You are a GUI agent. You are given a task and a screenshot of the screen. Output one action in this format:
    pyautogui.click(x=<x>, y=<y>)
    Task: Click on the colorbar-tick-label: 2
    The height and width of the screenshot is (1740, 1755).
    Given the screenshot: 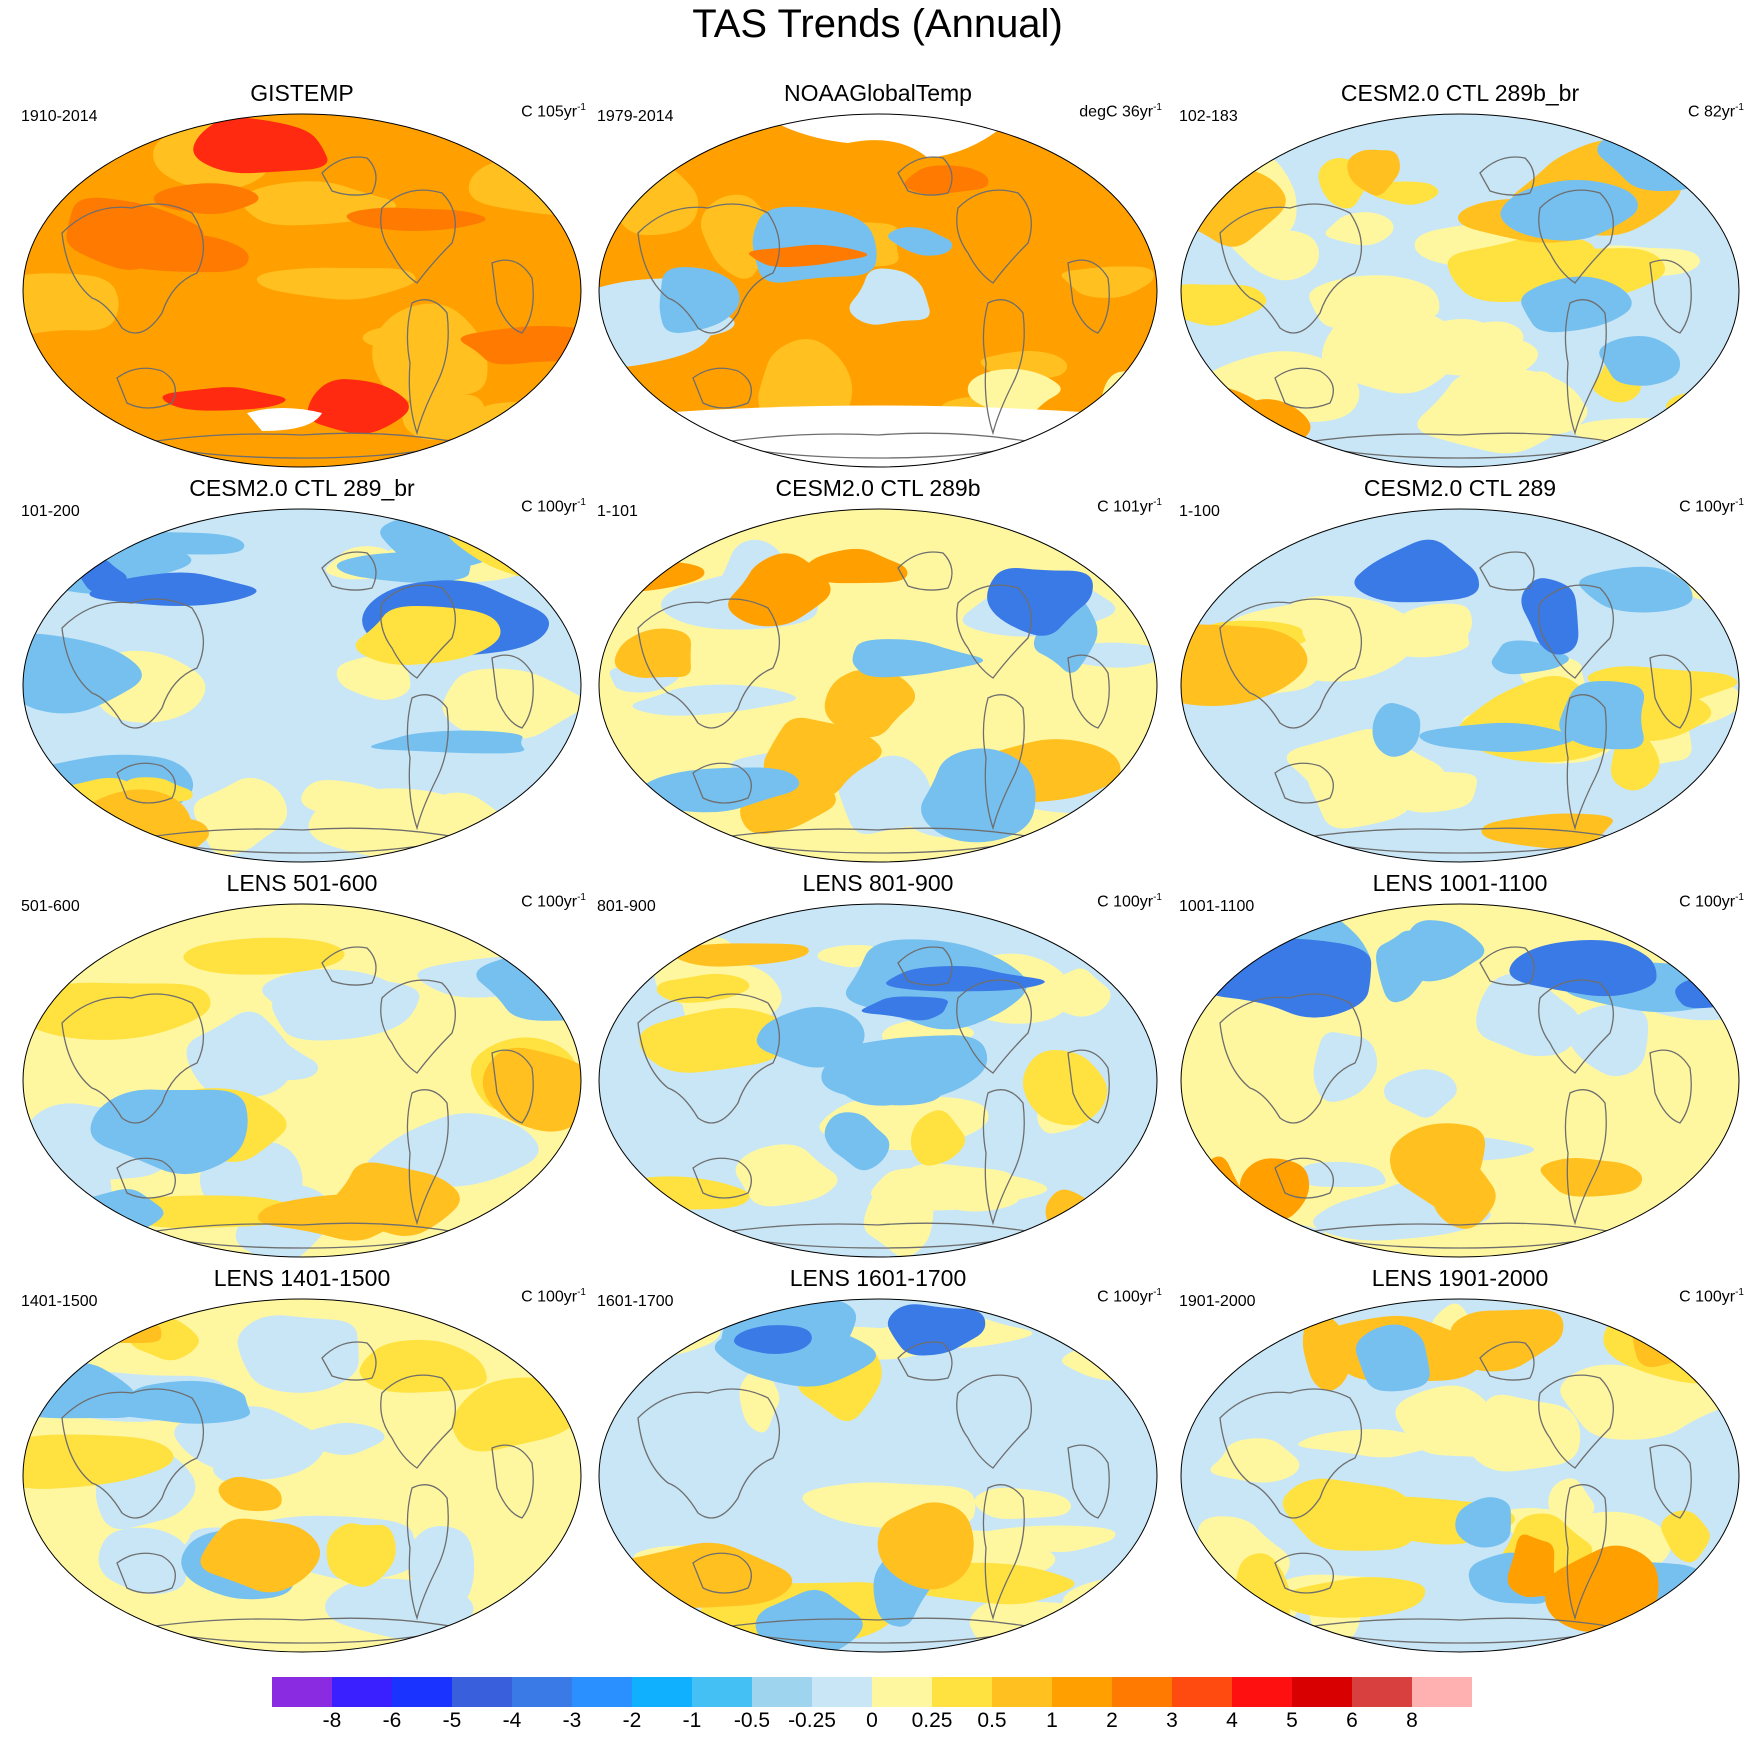 What is the action you would take?
    pyautogui.click(x=1112, y=1720)
    